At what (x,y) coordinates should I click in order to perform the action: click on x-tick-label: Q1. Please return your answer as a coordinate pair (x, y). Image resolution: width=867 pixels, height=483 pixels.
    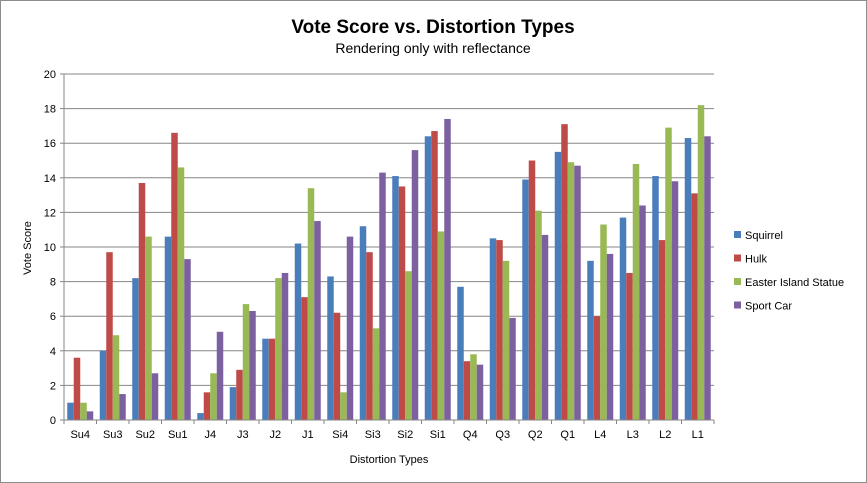
    Looking at the image, I should click on (567, 435).